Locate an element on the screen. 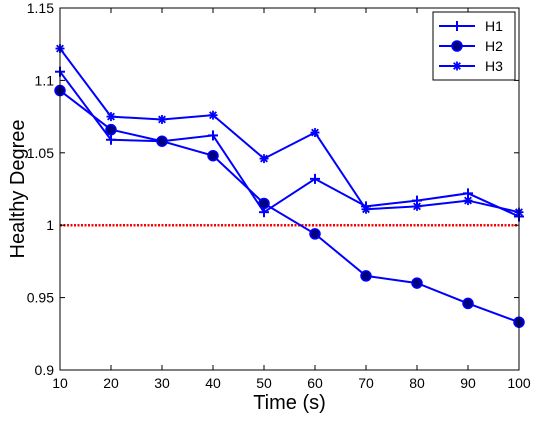  legend: H1 H2 H3 is located at coordinates (474, 46).